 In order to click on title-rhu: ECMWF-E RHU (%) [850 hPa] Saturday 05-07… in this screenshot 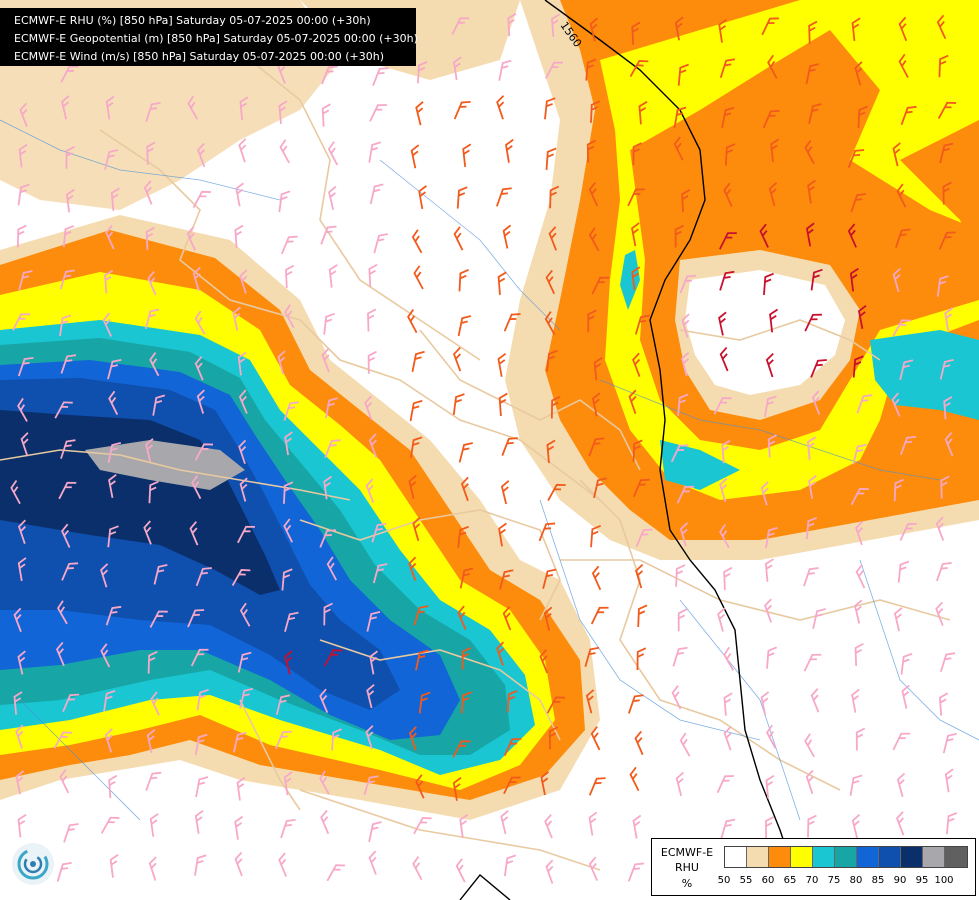, I will do `click(192, 20)`.